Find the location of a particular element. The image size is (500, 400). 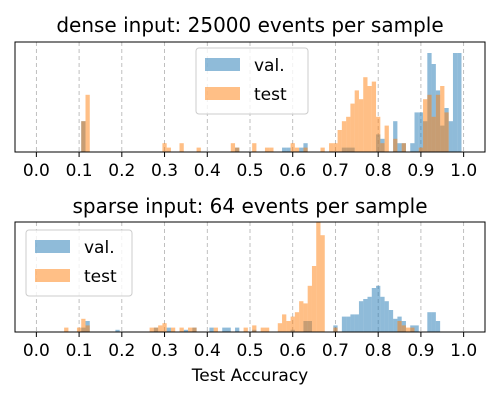

series-val is located at coordinates (261, 308).